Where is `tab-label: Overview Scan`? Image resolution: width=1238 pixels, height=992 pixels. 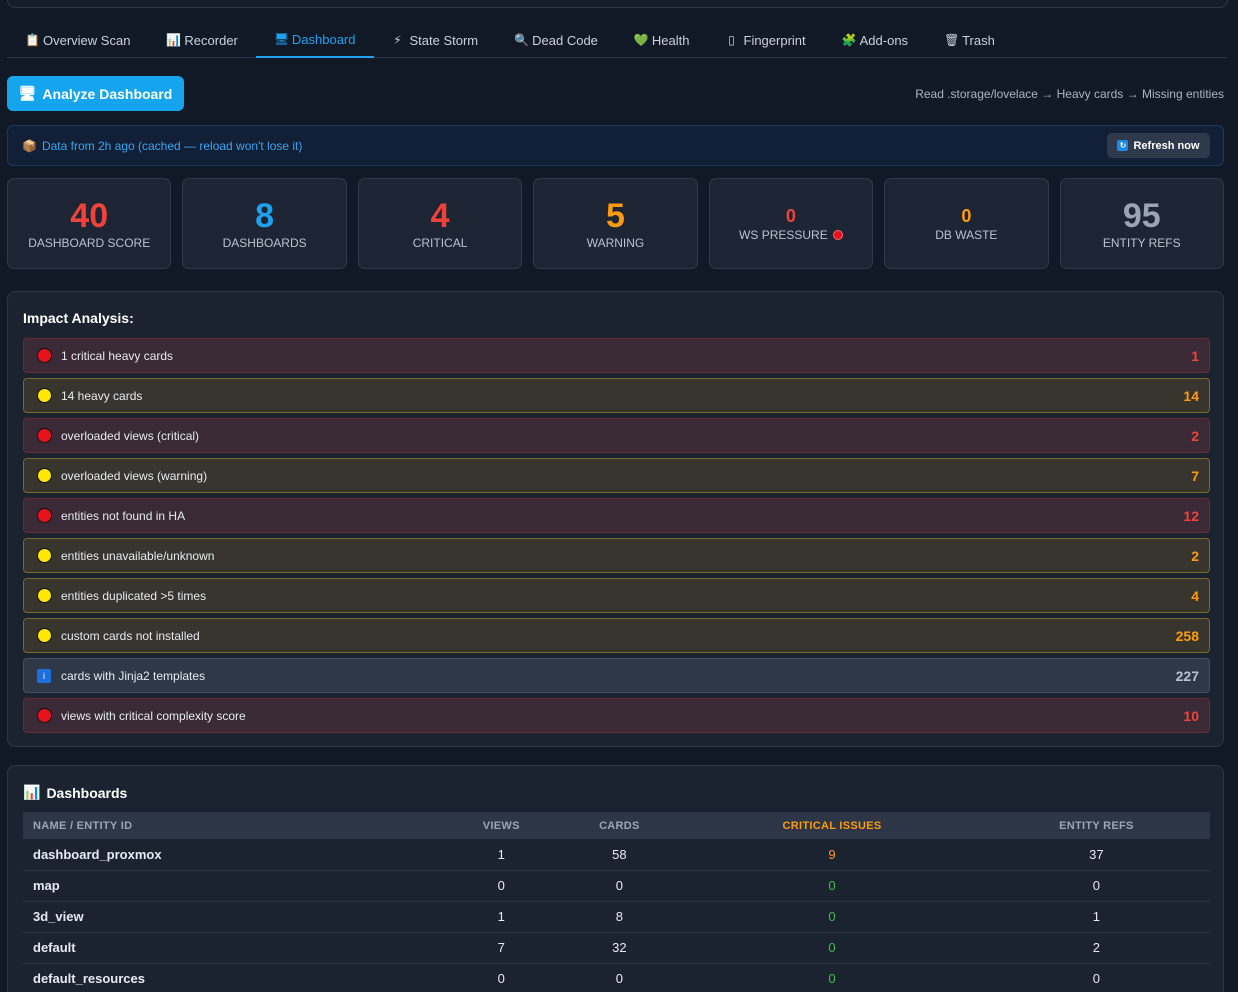
tab-label: Overview Scan is located at coordinates (87, 40).